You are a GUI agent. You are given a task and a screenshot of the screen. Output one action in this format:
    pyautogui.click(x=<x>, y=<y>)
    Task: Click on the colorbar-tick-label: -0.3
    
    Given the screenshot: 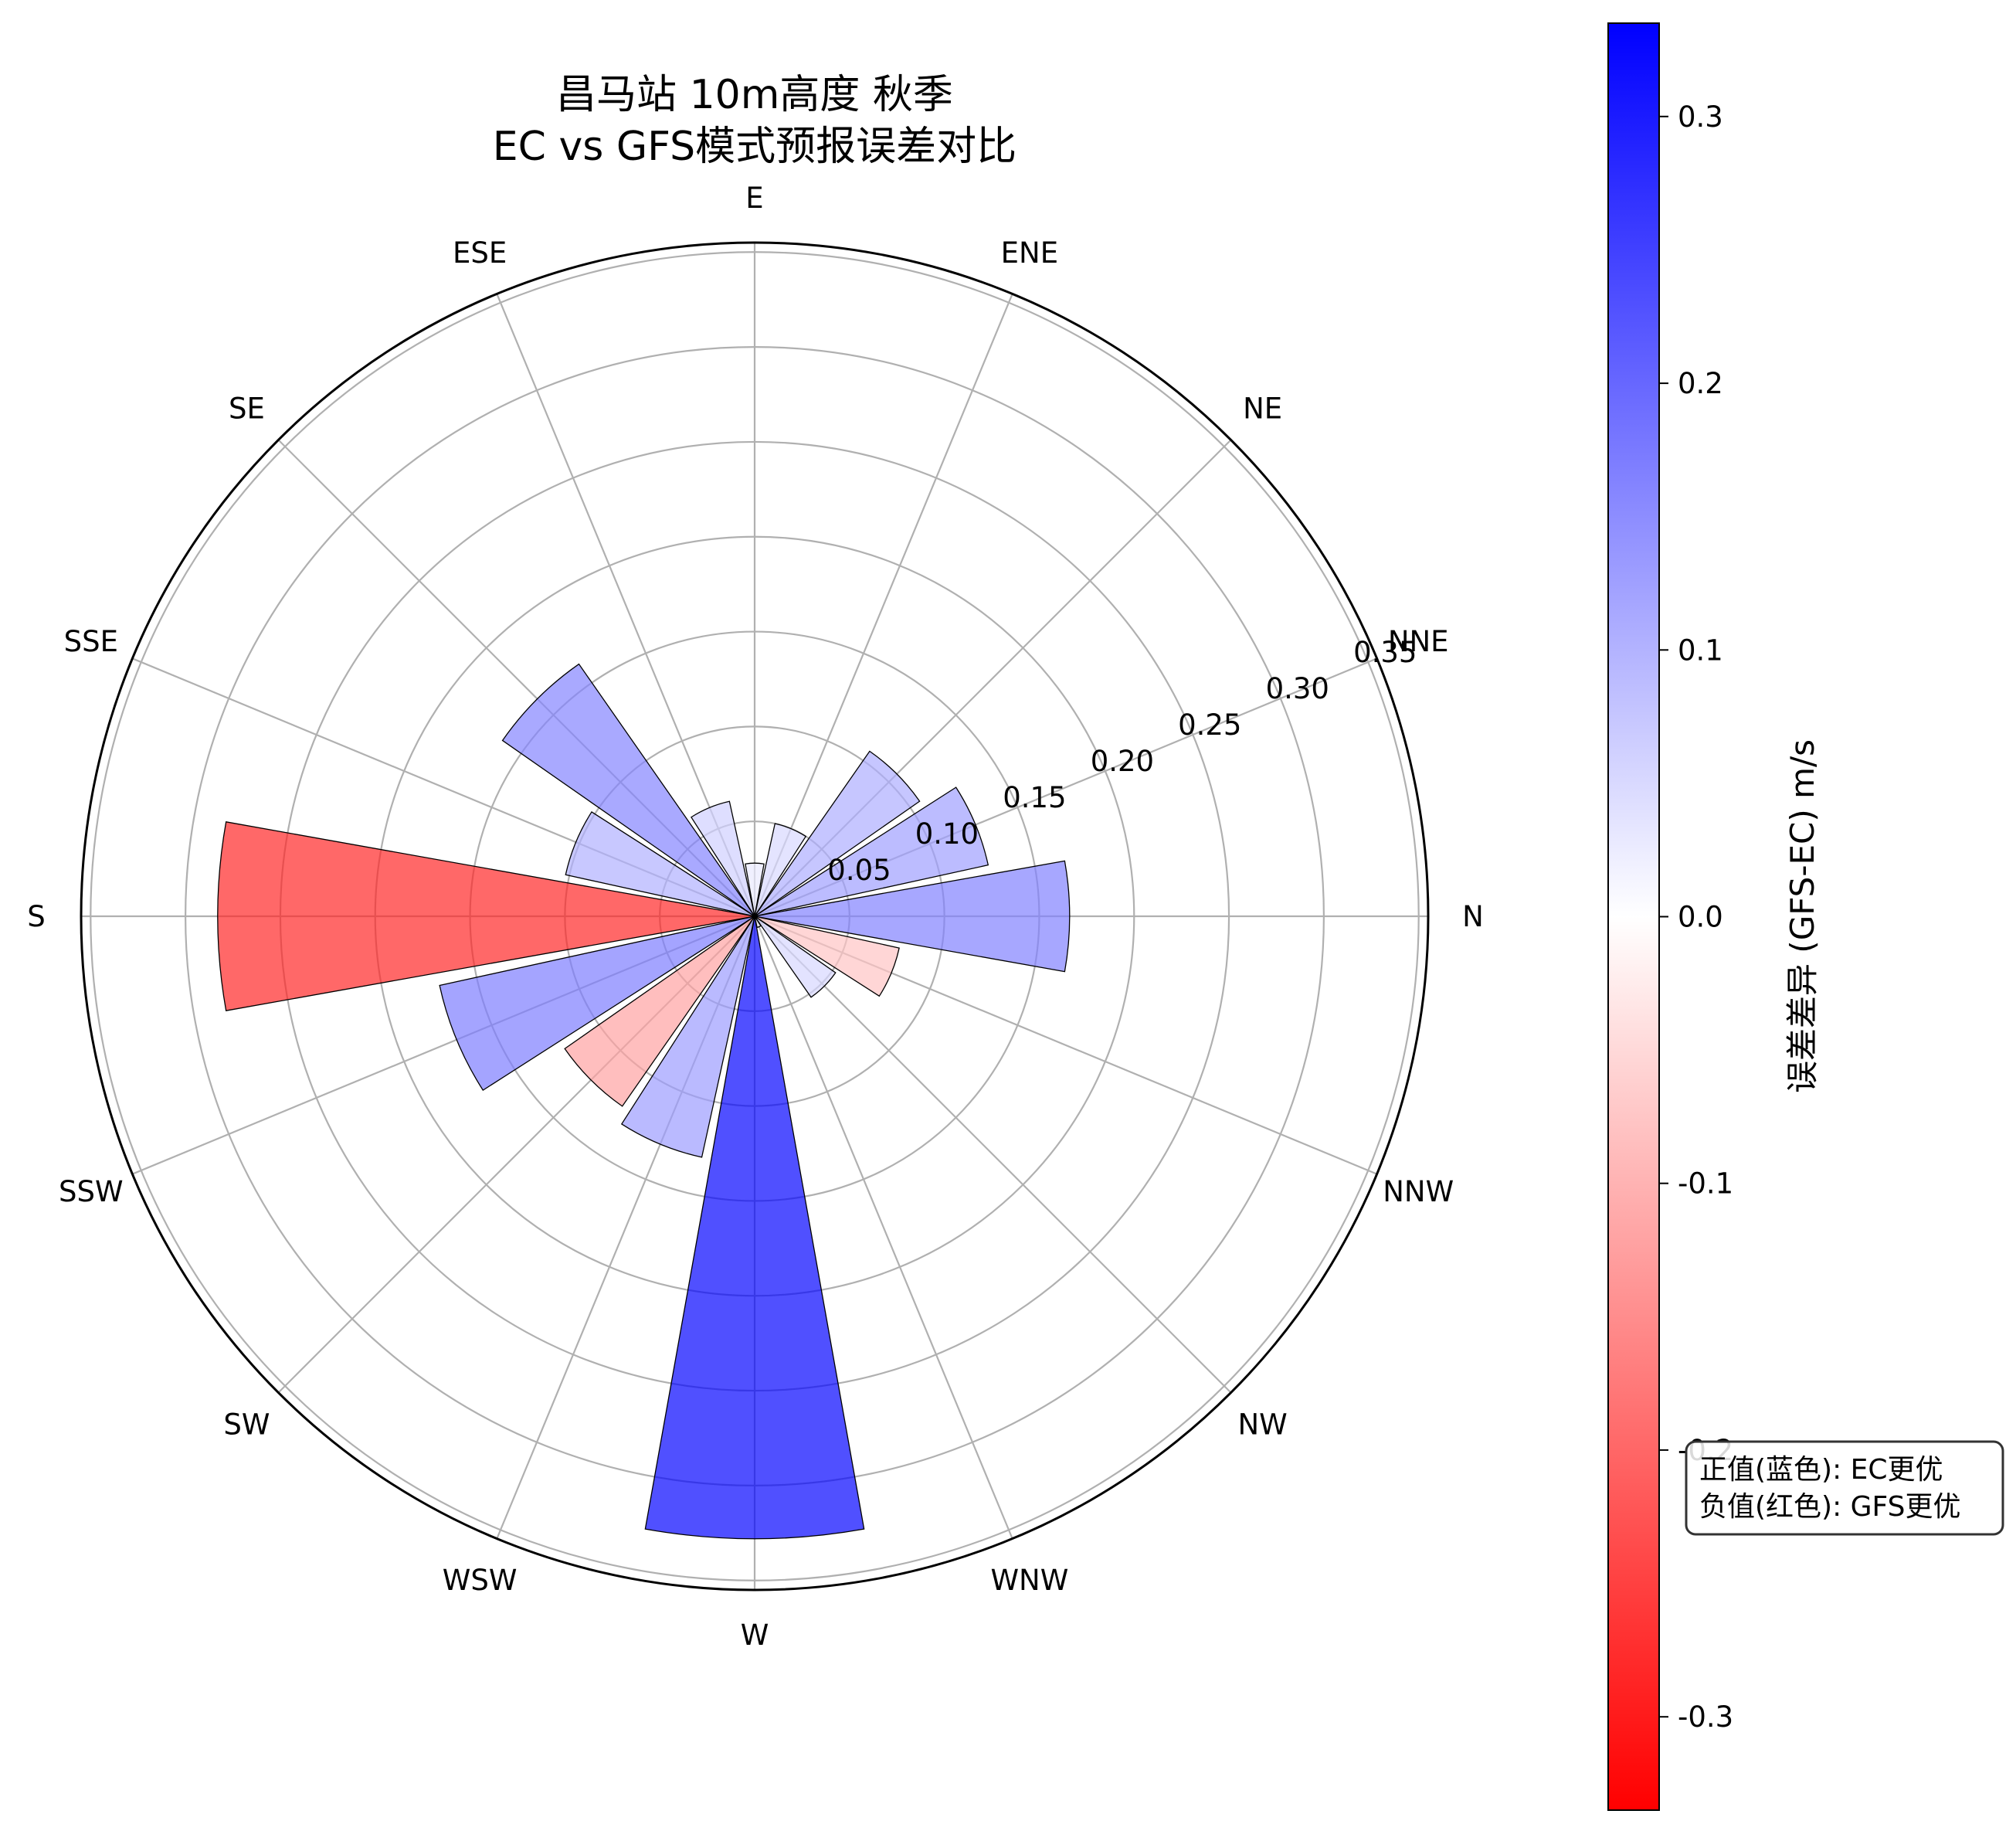 What is the action you would take?
    pyautogui.click(x=1706, y=1717)
    